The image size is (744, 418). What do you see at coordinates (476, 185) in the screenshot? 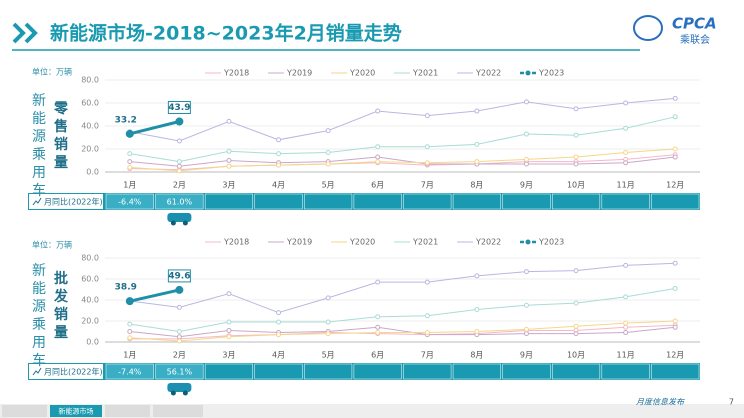
I see `x-tick-label: 8月` at bounding box center [476, 185].